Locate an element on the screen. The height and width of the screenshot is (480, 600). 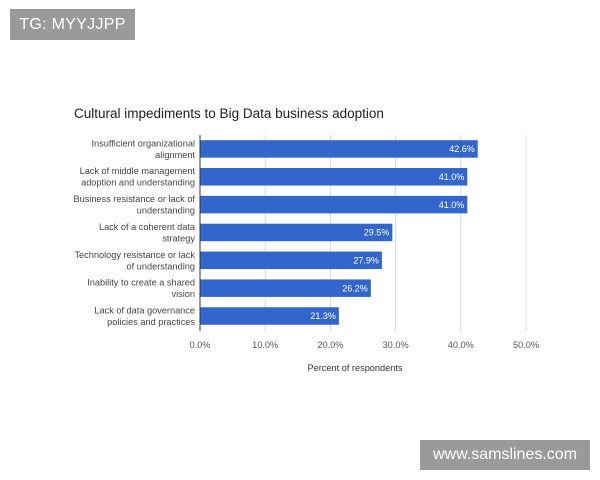
watermark-bottom: www.samslines.com is located at coordinates (505, 455).